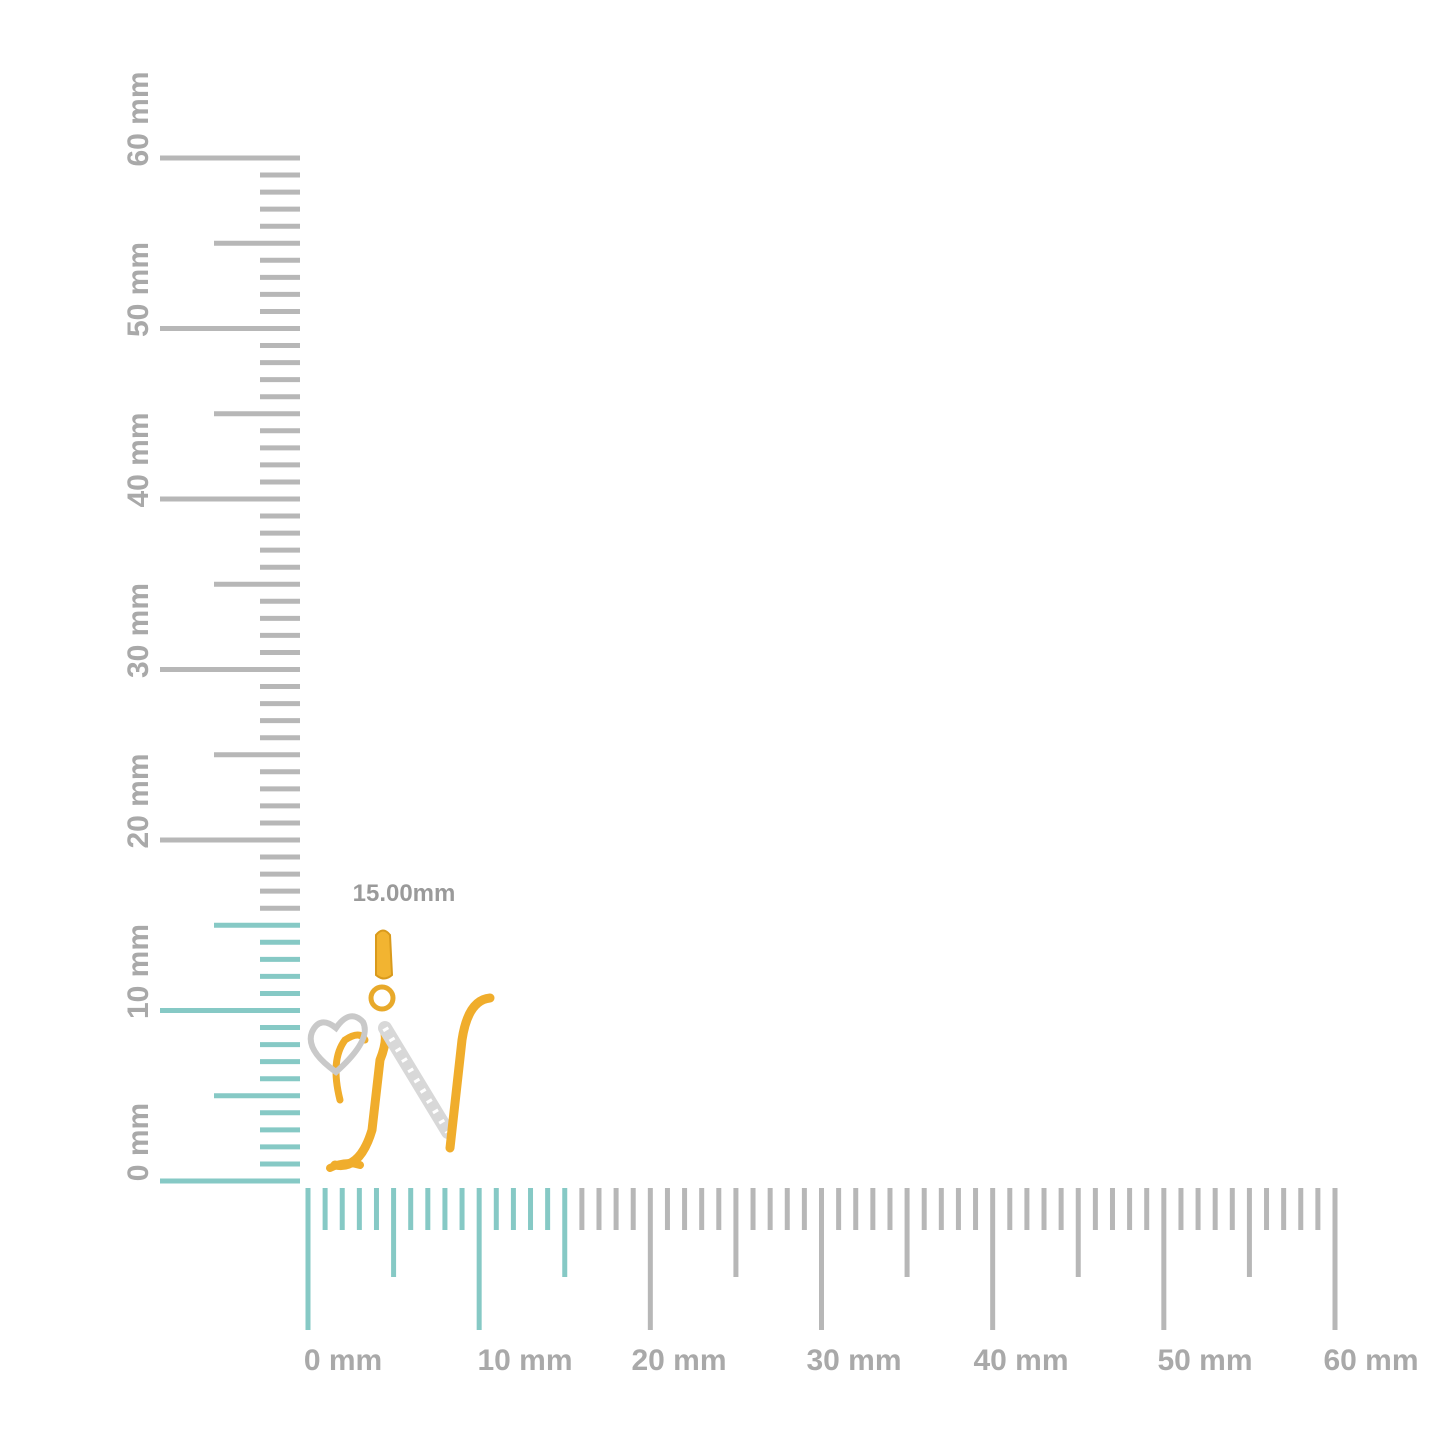  What do you see at coordinates (138, 630) in the screenshot?
I see `vertical-label: 30 mm` at bounding box center [138, 630].